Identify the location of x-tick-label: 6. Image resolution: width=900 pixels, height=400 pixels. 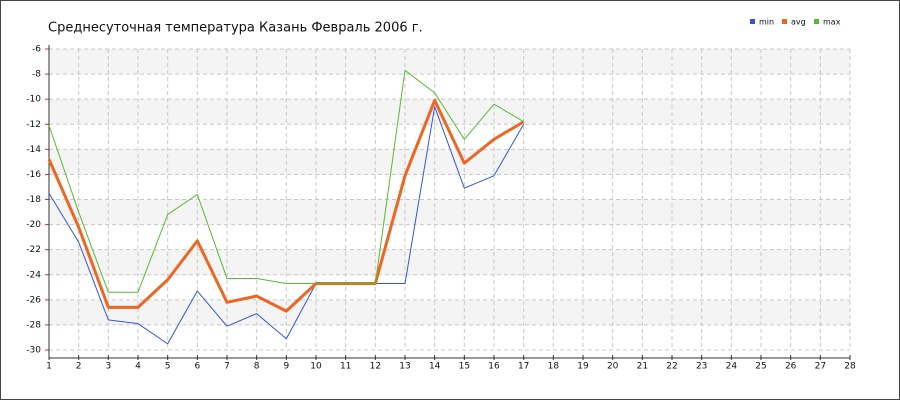
(197, 367).